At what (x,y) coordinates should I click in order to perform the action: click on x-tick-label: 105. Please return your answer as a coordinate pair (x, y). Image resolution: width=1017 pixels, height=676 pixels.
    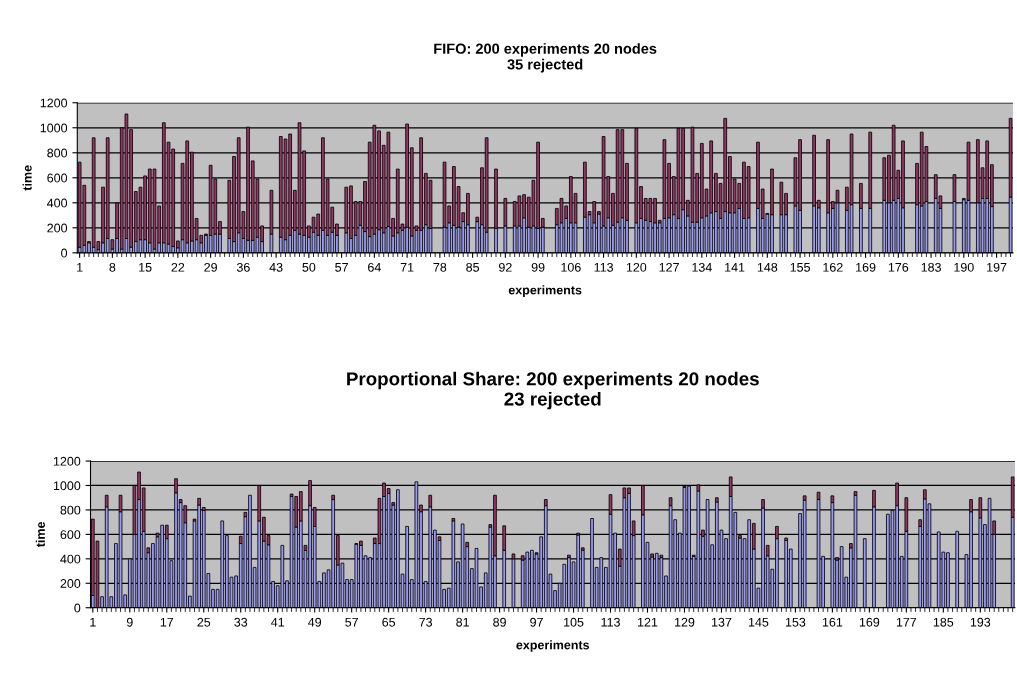
    Looking at the image, I should click on (574, 622).